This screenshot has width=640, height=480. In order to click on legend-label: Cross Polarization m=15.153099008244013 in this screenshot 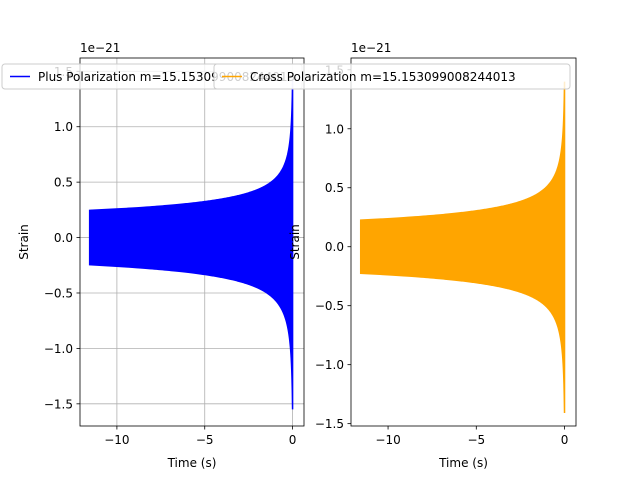, I will do `click(383, 77)`.